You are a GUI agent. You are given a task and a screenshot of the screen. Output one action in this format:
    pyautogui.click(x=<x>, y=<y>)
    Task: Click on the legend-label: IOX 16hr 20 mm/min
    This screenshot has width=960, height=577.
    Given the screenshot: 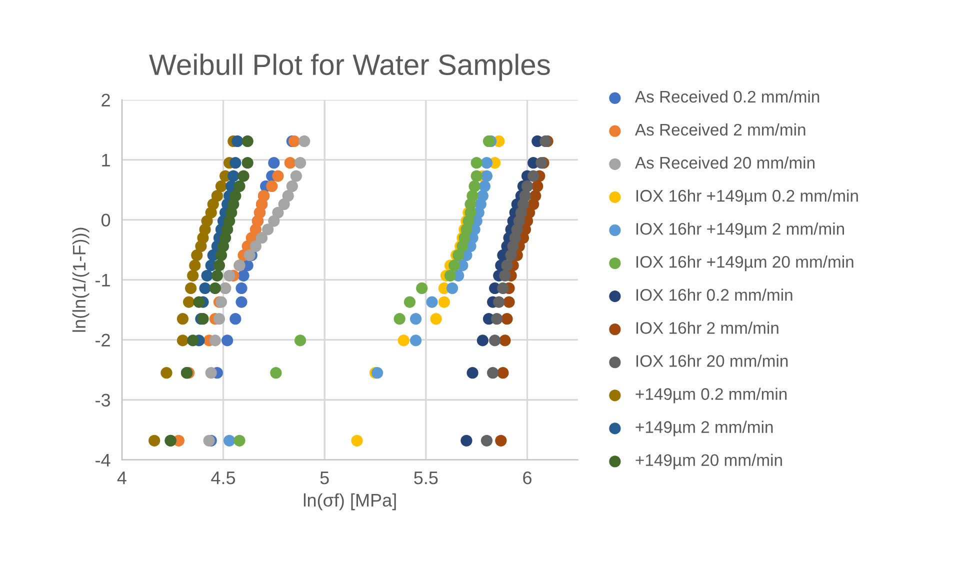 What is the action you would take?
    pyautogui.click(x=712, y=360)
    